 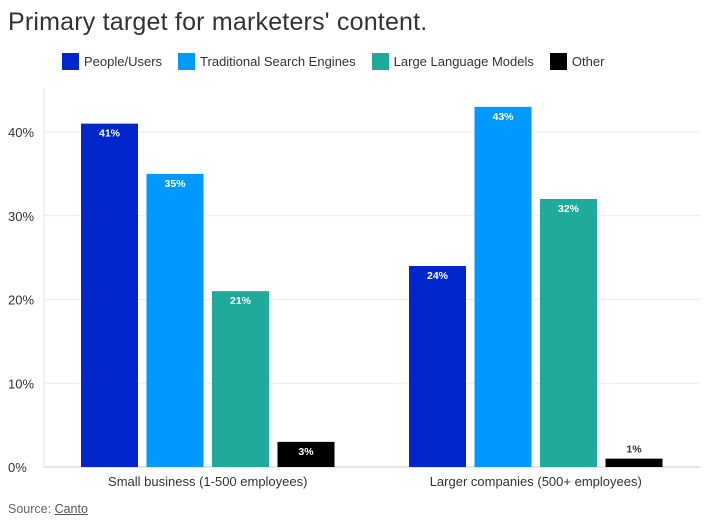 I want to click on legend-swatch-large-language-models, so click(x=380, y=61).